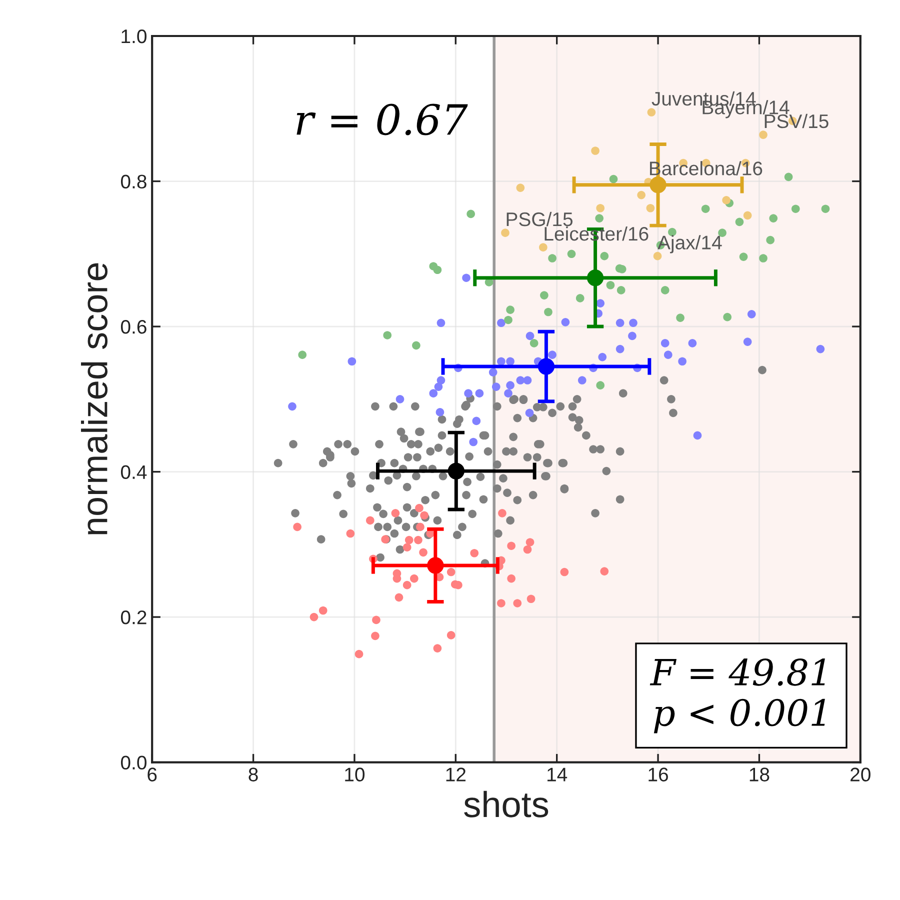  What do you see at coordinates (539, 219) in the screenshot?
I see `annotation: PSG/15` at bounding box center [539, 219].